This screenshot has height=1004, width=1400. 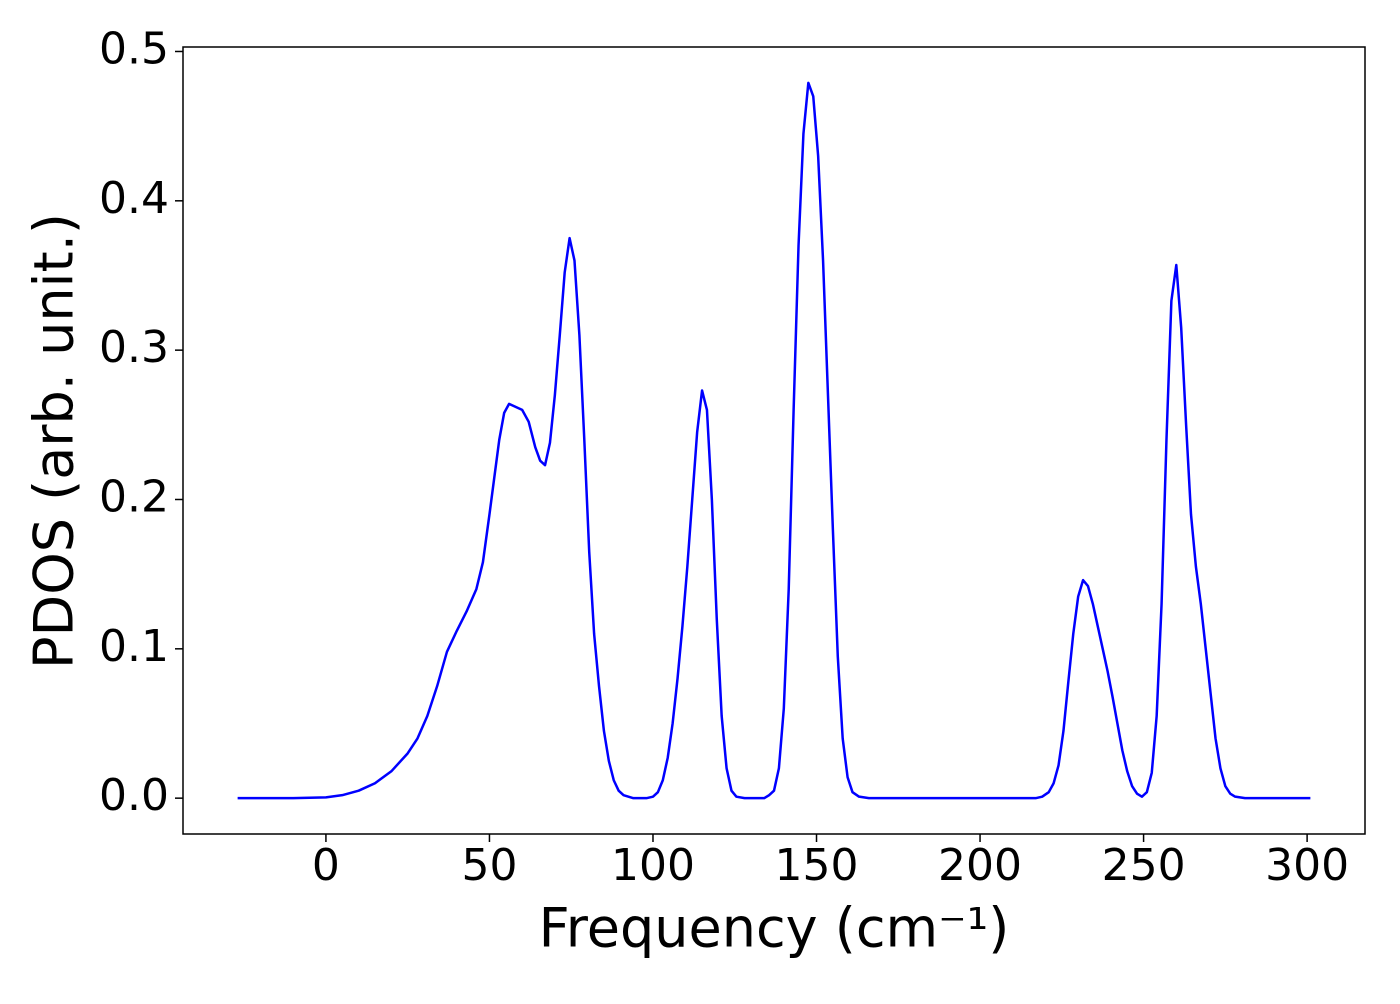 I want to click on x-tick-label: 200, so click(x=980, y=865).